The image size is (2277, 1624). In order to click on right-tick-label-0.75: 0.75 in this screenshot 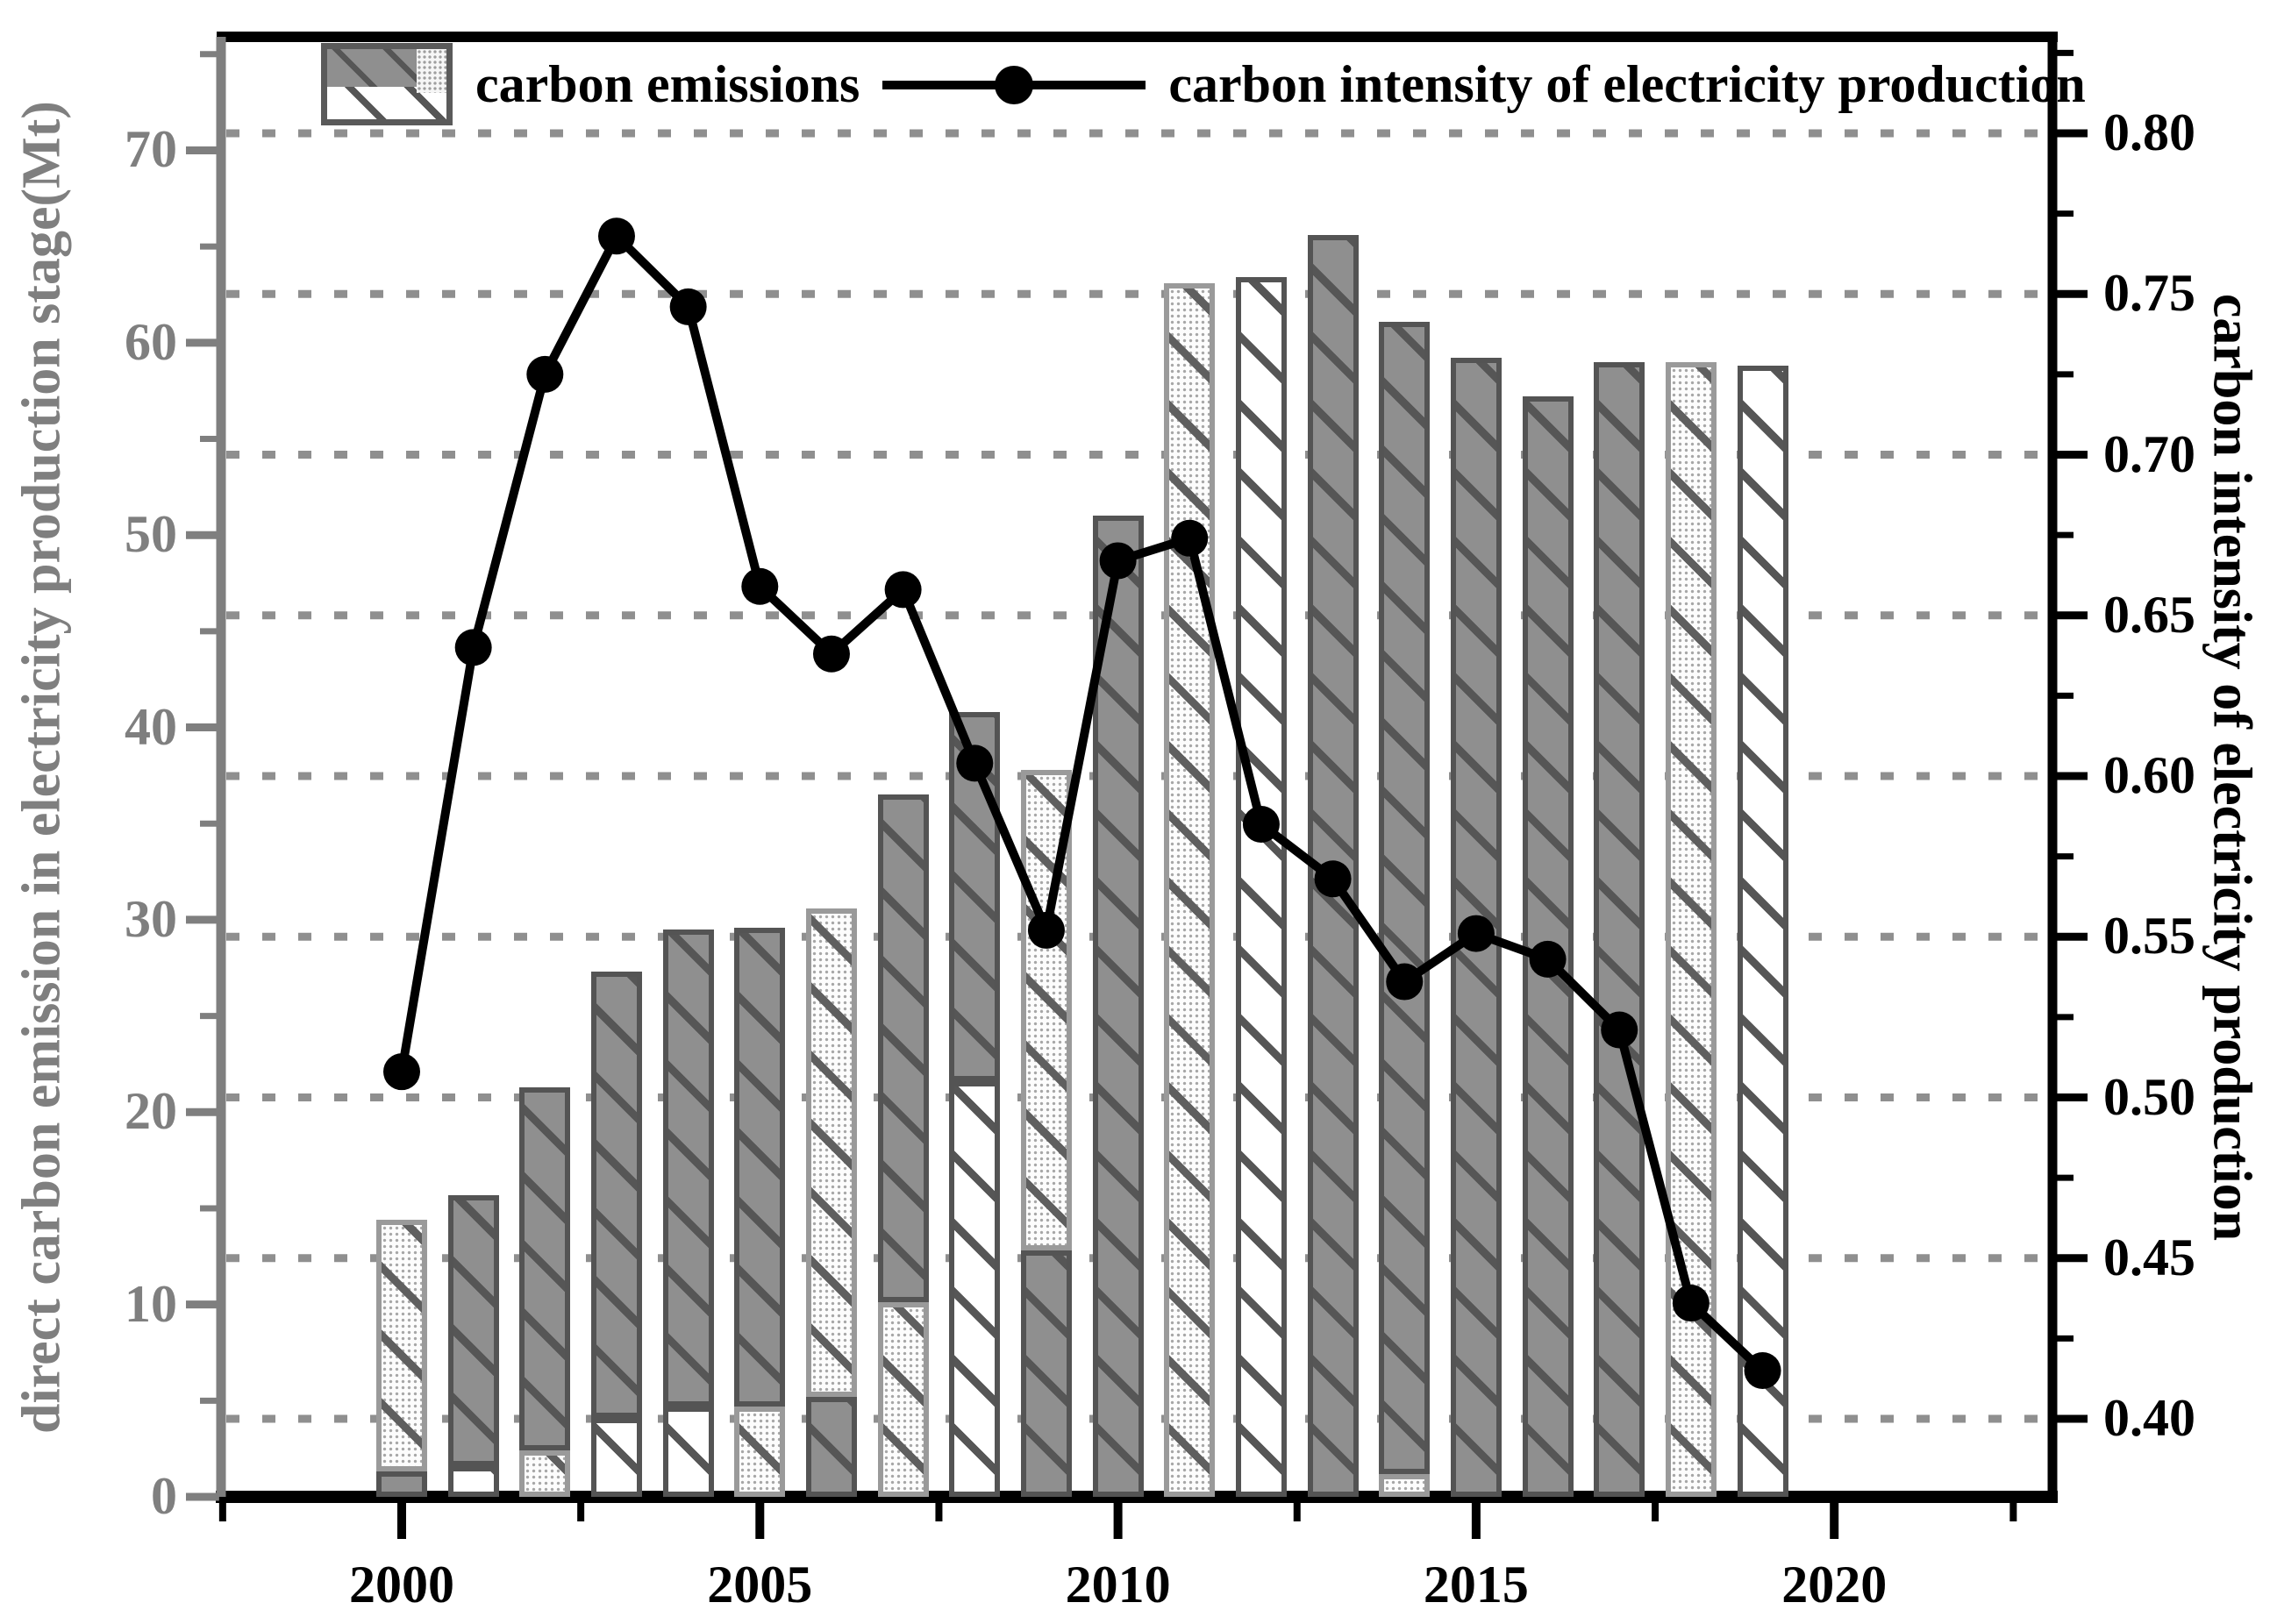, I will do `click(2149, 293)`.